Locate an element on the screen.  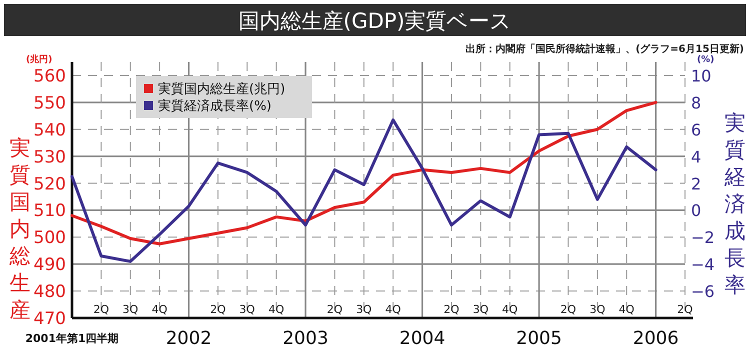
y-tick-label: 530 is located at coordinates (50, 157).